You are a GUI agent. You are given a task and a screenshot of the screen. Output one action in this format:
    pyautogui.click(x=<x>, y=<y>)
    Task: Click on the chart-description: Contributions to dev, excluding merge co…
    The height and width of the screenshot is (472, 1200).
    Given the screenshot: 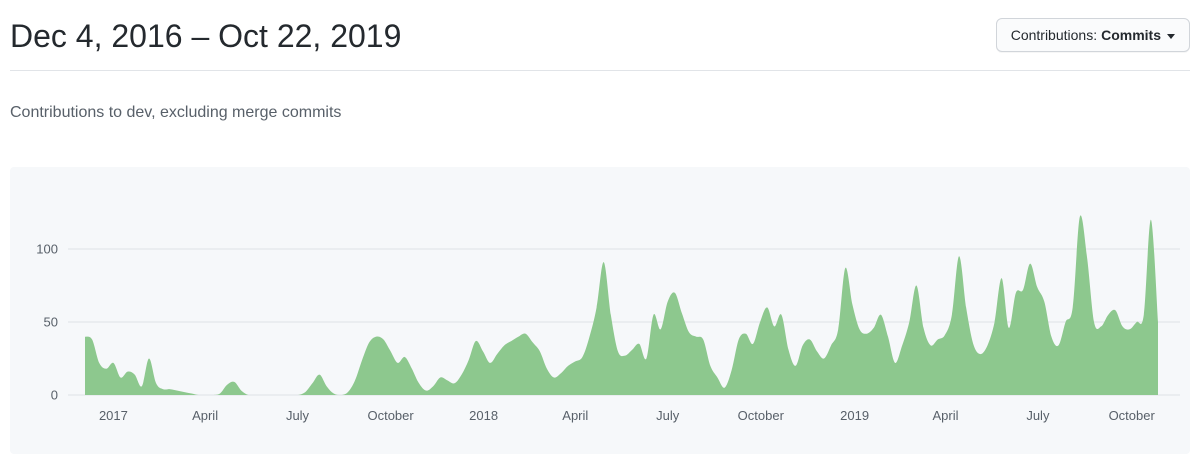 What is the action you would take?
    pyautogui.click(x=176, y=112)
    